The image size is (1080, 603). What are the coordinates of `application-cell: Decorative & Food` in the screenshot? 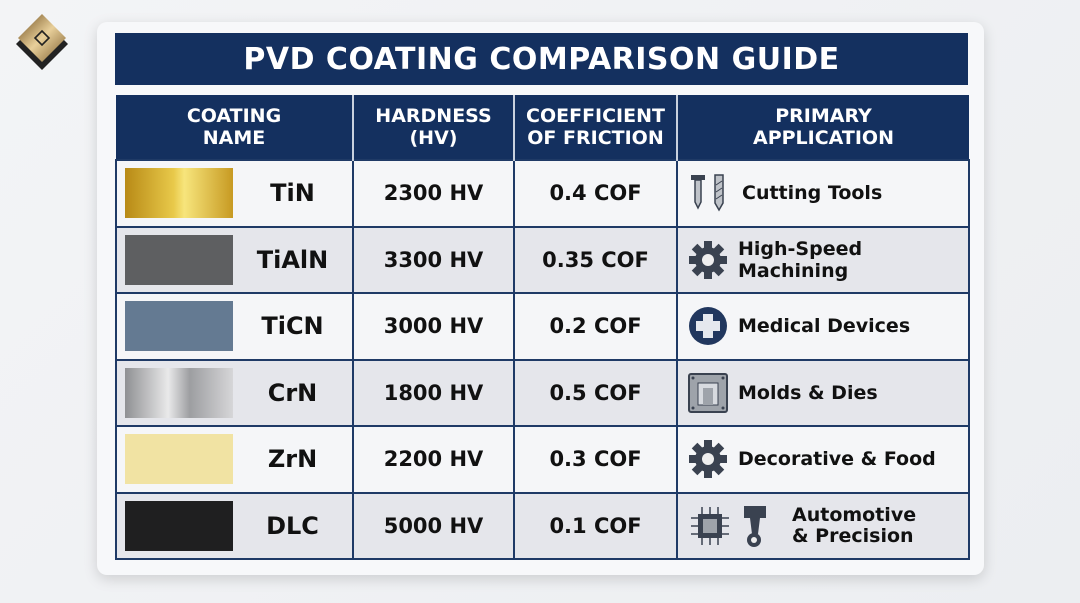 It's located at (823, 459).